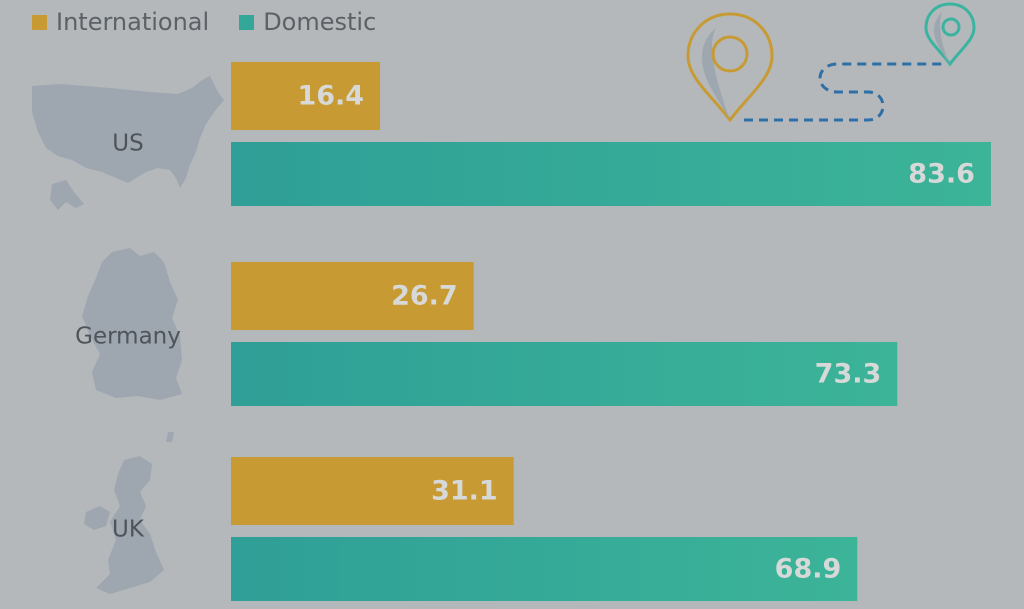 The height and width of the screenshot is (609, 1024). What do you see at coordinates (544, 569) in the screenshot?
I see `bar-domestic-uk` at bounding box center [544, 569].